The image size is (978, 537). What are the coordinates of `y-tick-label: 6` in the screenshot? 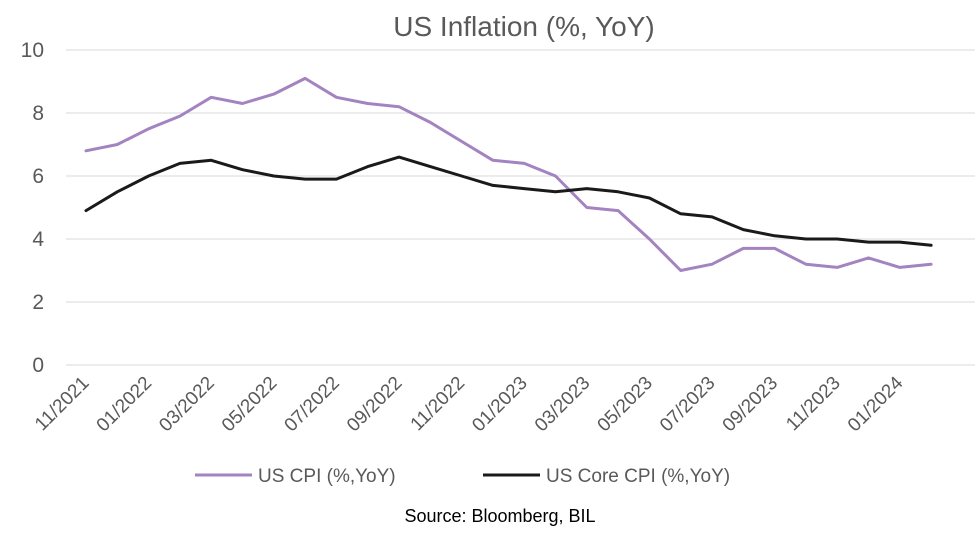 It's located at (38, 176).